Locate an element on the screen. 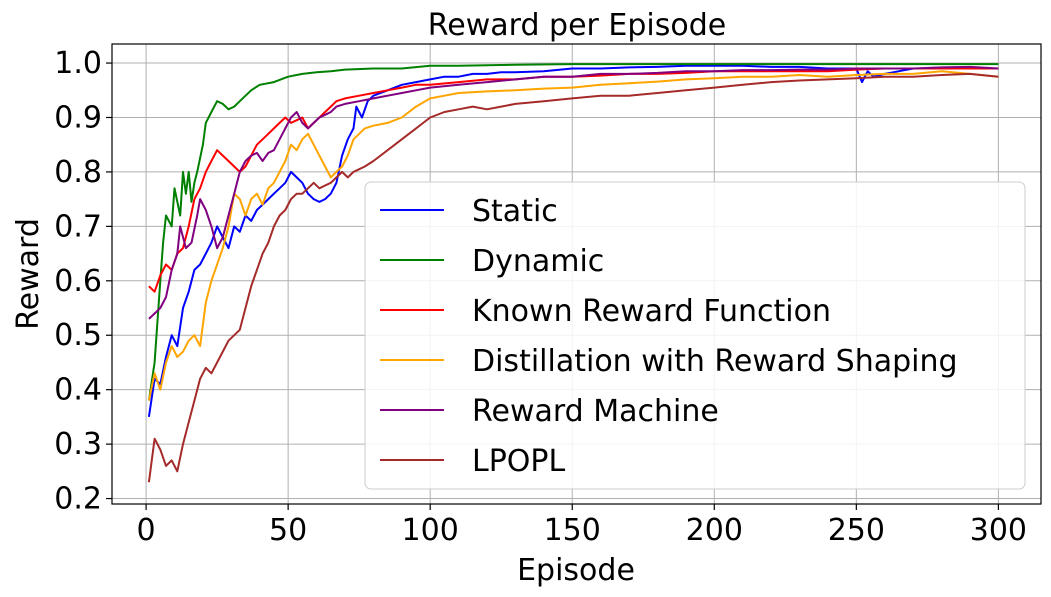 Image resolution: width=1051 pixels, height=597 pixels. y-tick-label: 0.2 is located at coordinates (78, 499).